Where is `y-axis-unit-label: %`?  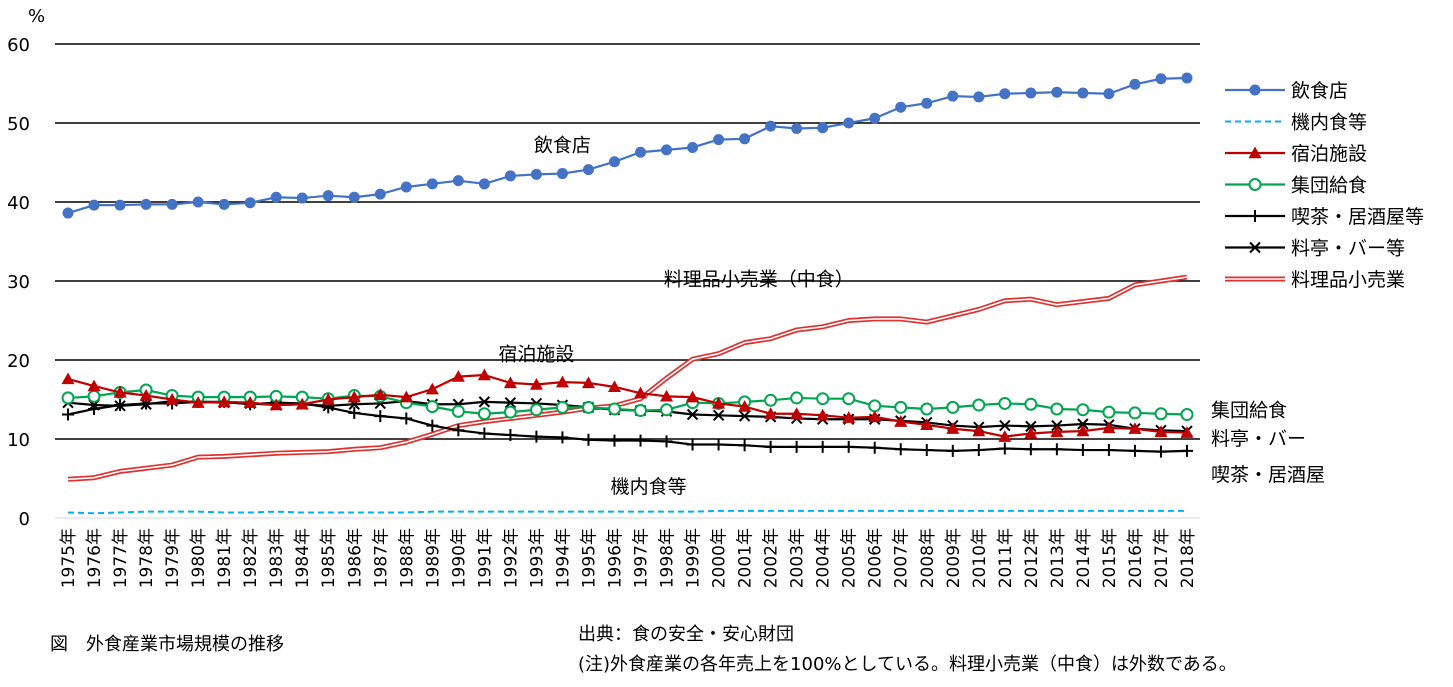 y-axis-unit-label: % is located at coordinates (36, 16).